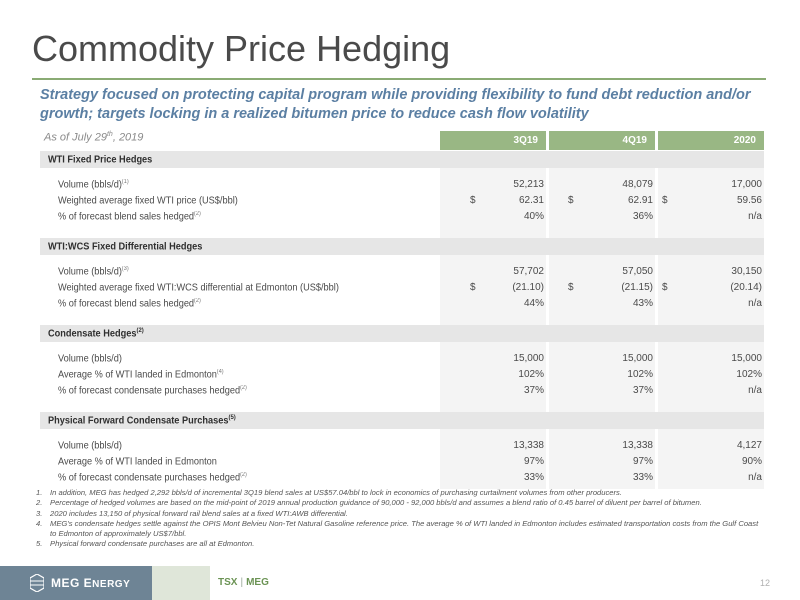  What do you see at coordinates (37, 583) in the screenshot?
I see `meg-hexagon-icon` at bounding box center [37, 583].